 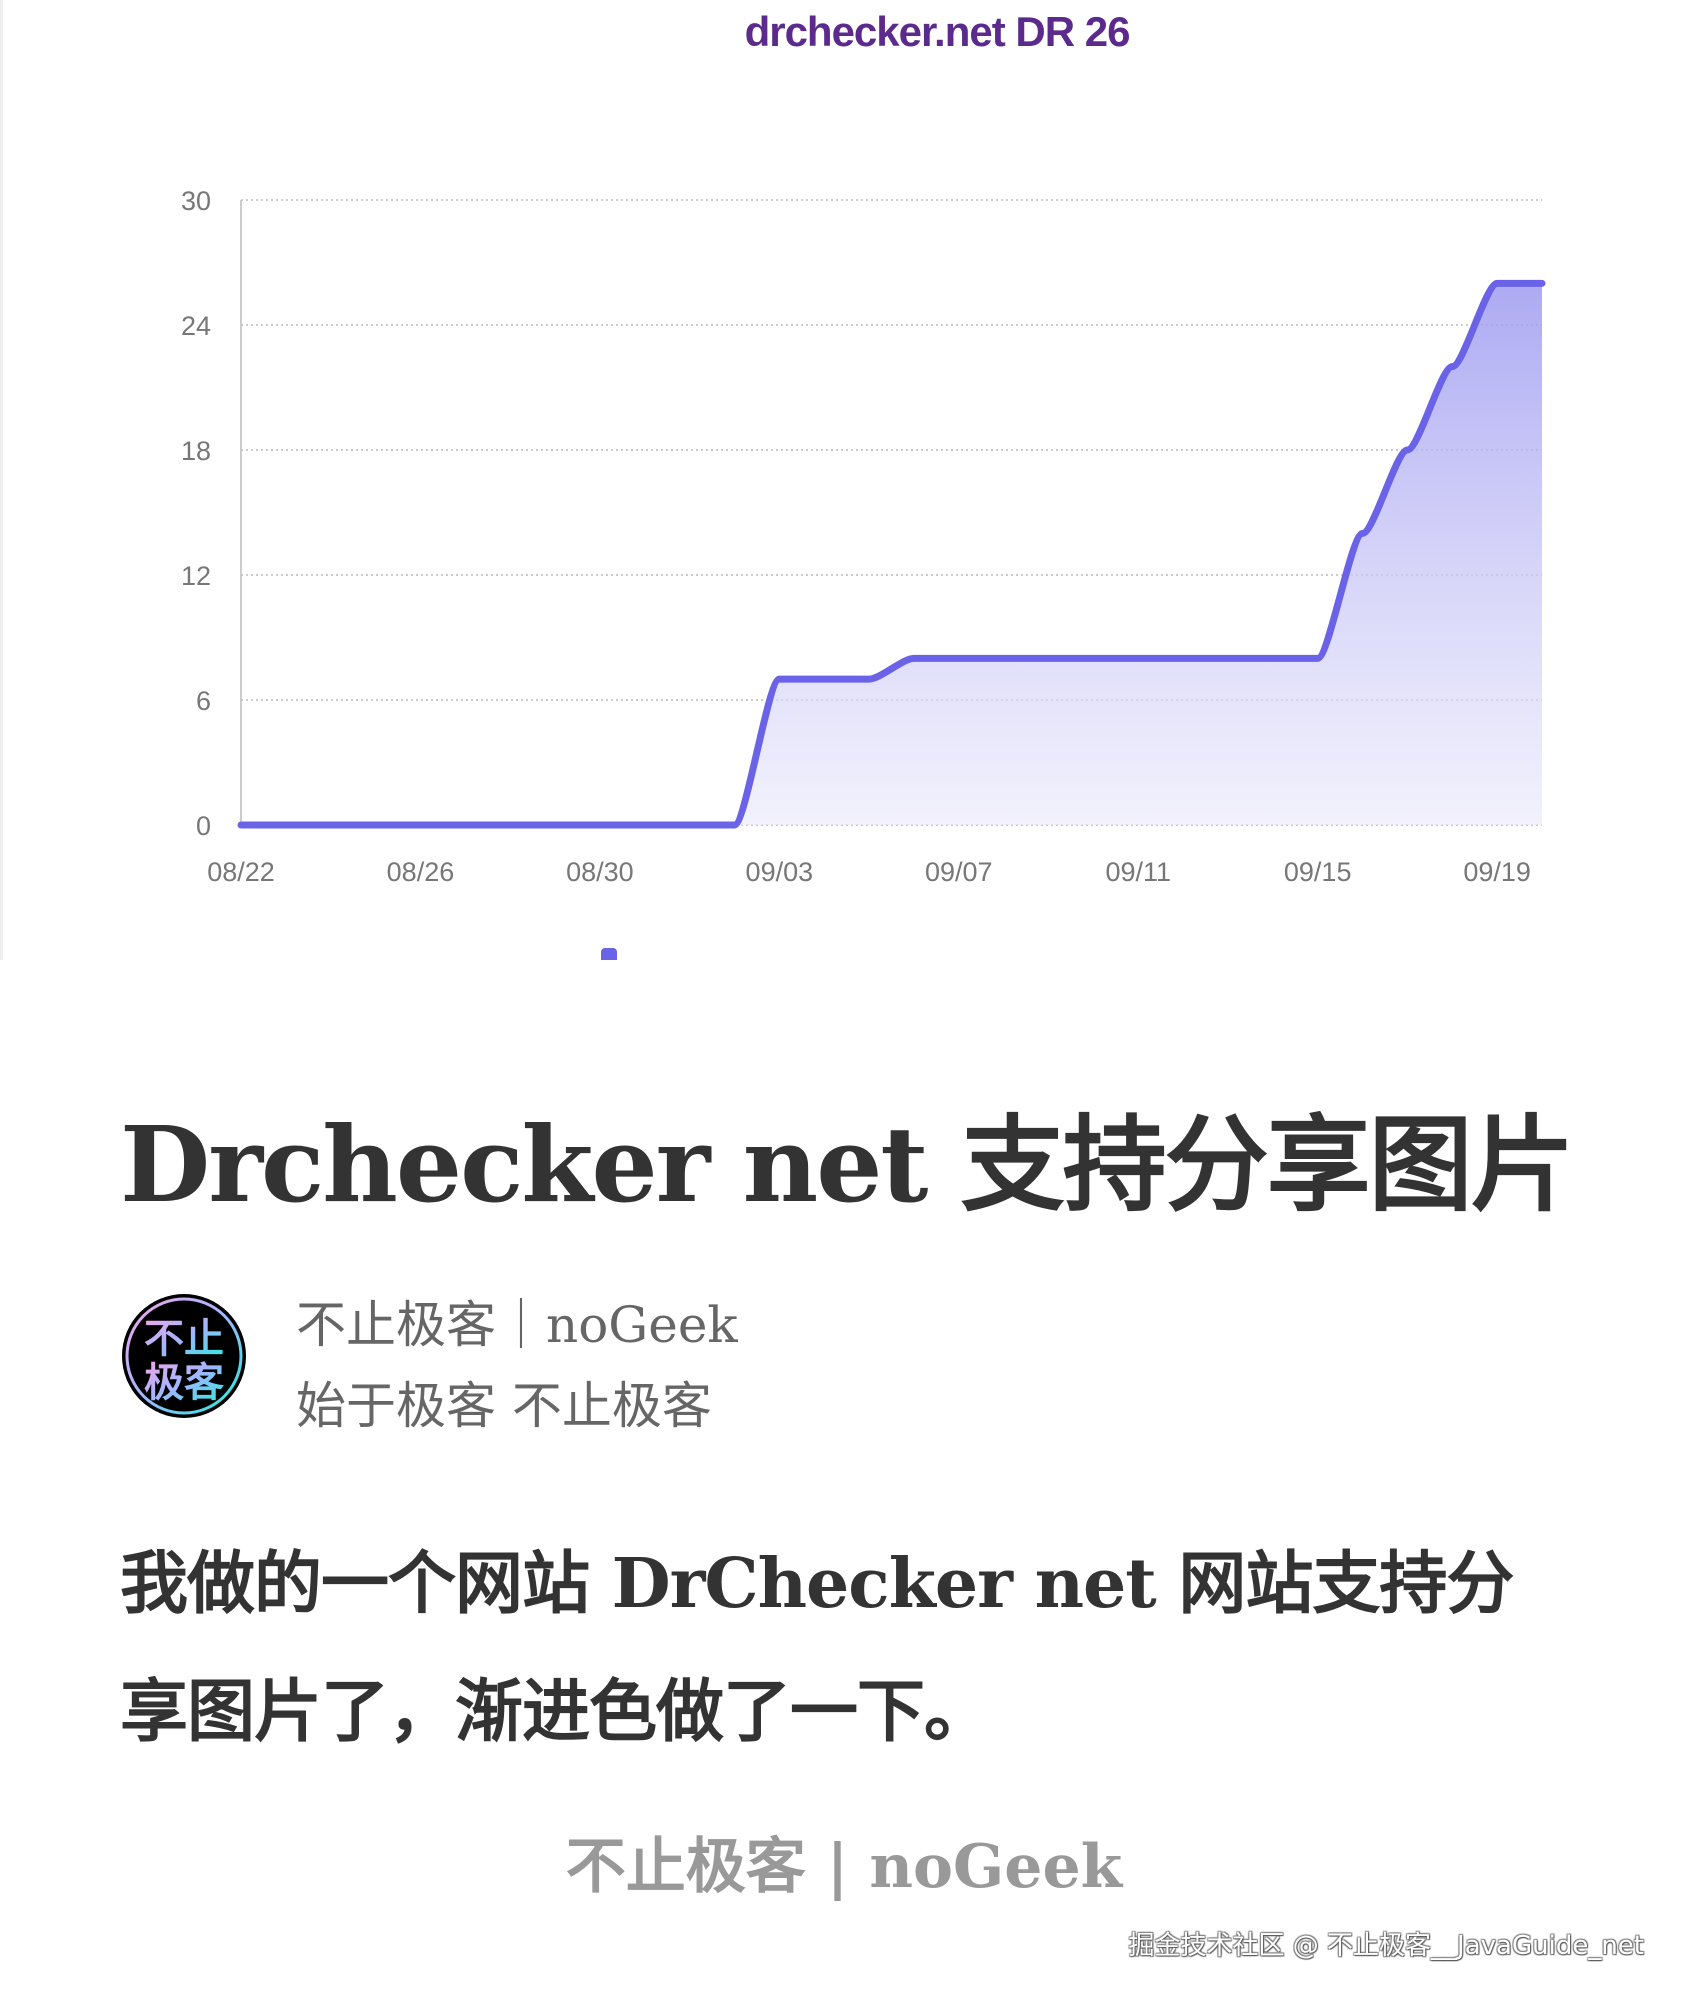 What do you see at coordinates (609, 954) in the screenshot?
I see `legend-marker` at bounding box center [609, 954].